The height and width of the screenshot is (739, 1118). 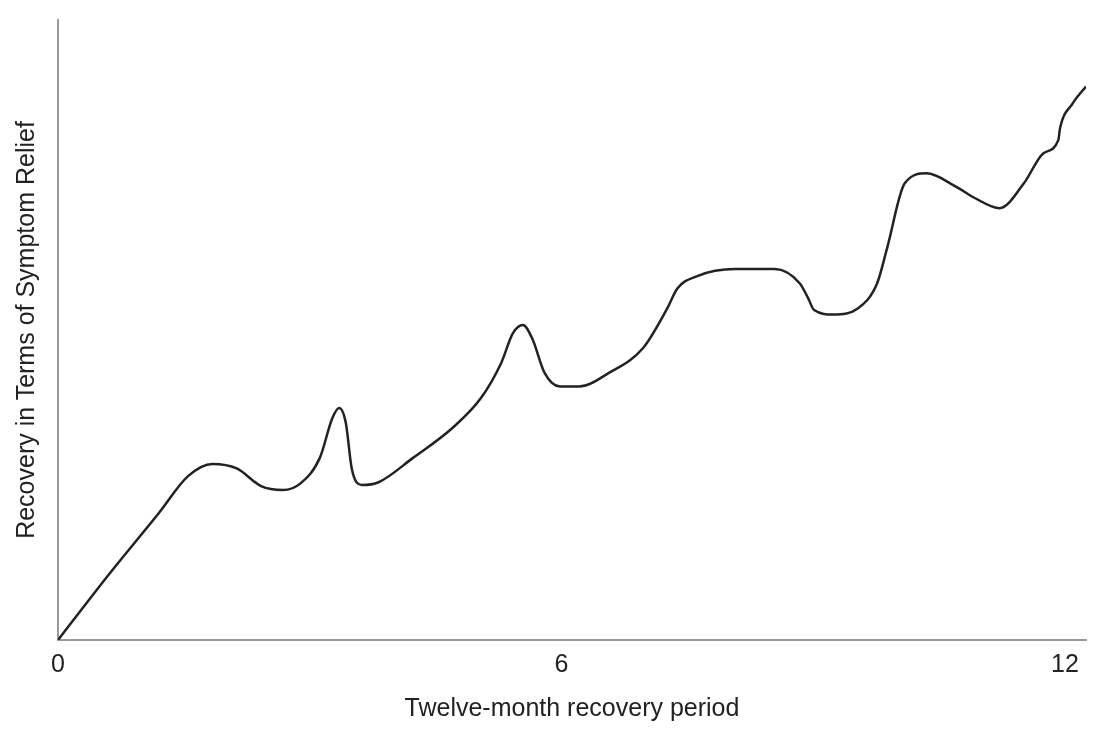 I want to click on x-axis-title: Twelve-month recovery period, so click(x=572, y=706).